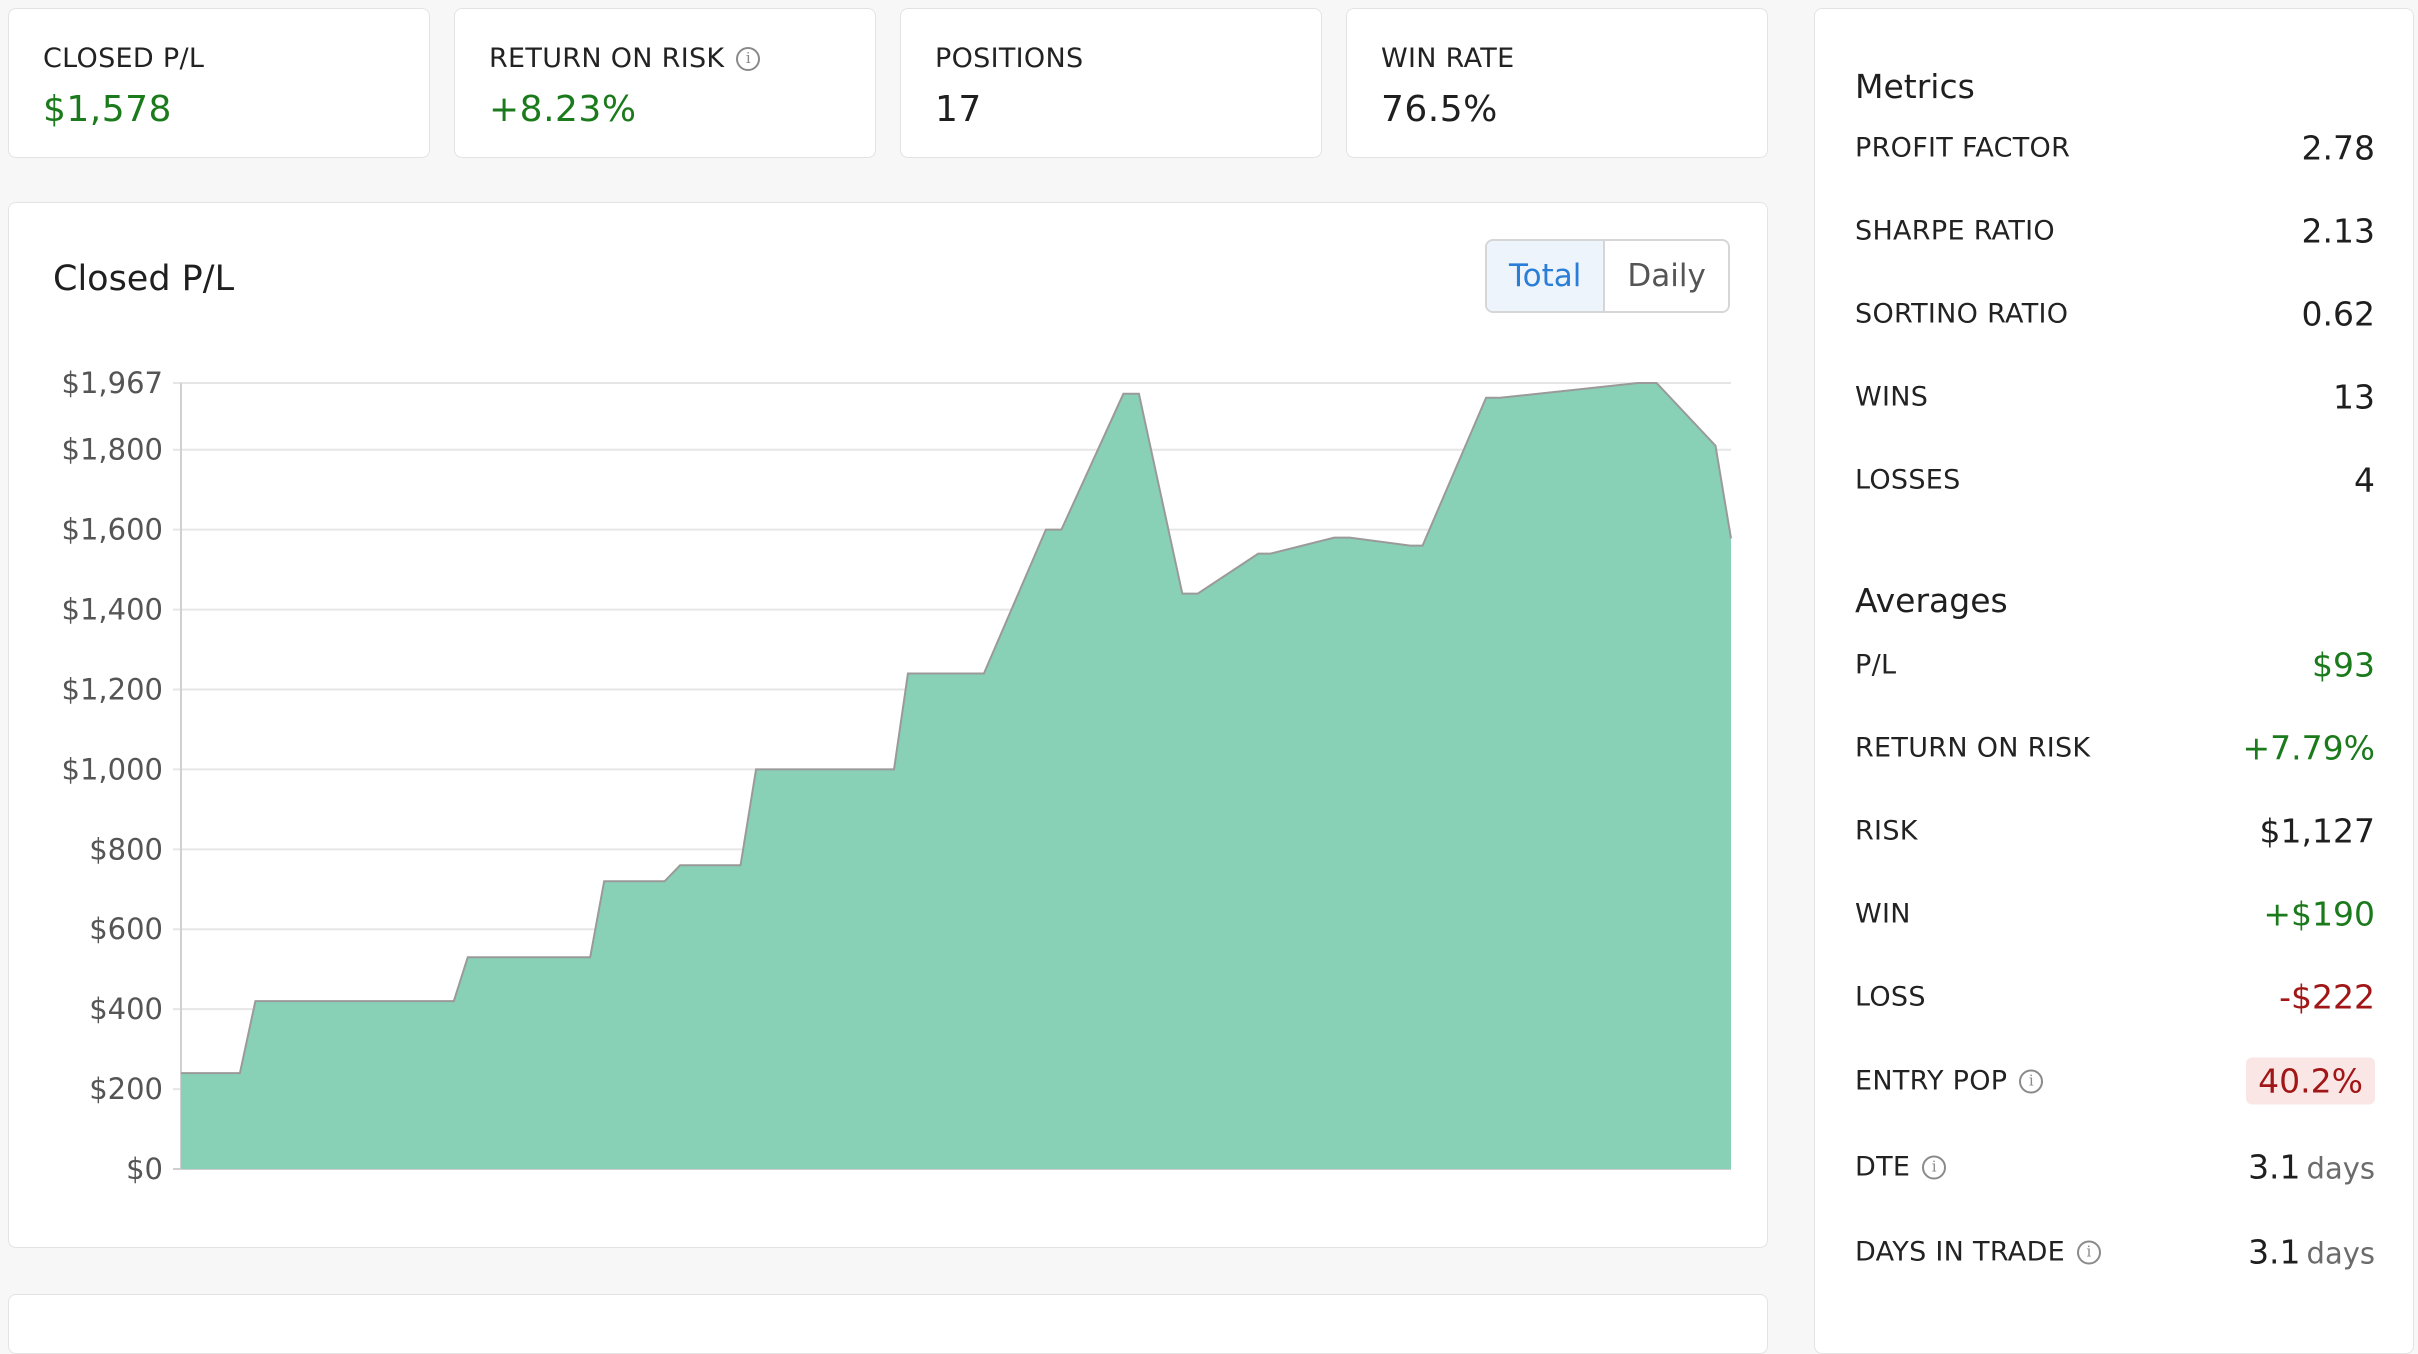  What do you see at coordinates (2343, 665) in the screenshot?
I see `metric-value: $93` at bounding box center [2343, 665].